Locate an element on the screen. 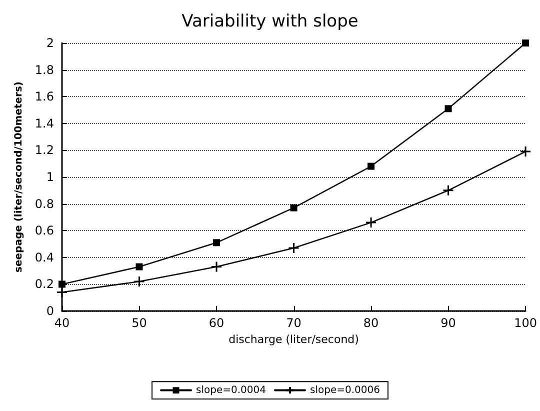 Image resolution: width=540 pixels, height=411 pixels. y-tick-label: 1.8 is located at coordinates (44, 69).